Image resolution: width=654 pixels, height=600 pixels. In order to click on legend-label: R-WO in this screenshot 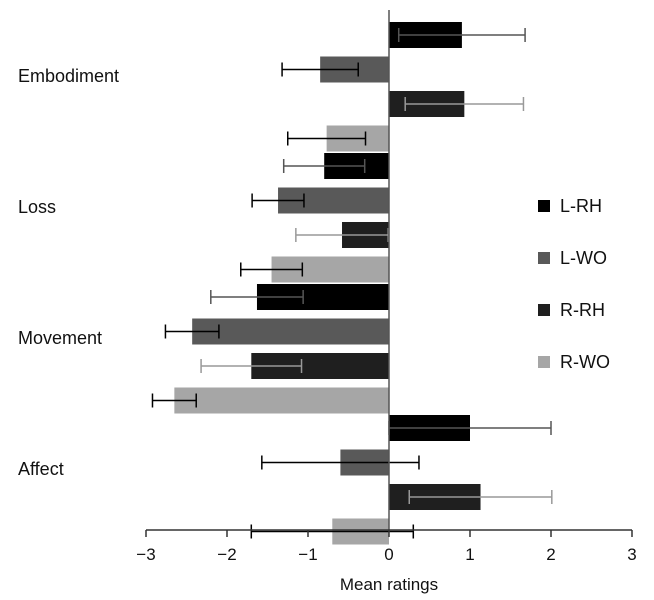, I will do `click(585, 362)`.